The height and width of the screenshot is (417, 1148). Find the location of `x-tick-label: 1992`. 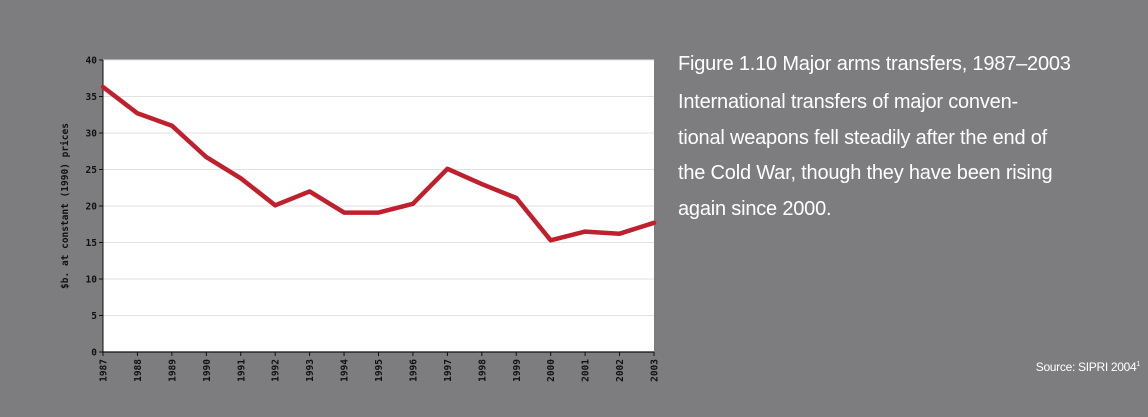

x-tick-label: 1992 is located at coordinates (276, 370).